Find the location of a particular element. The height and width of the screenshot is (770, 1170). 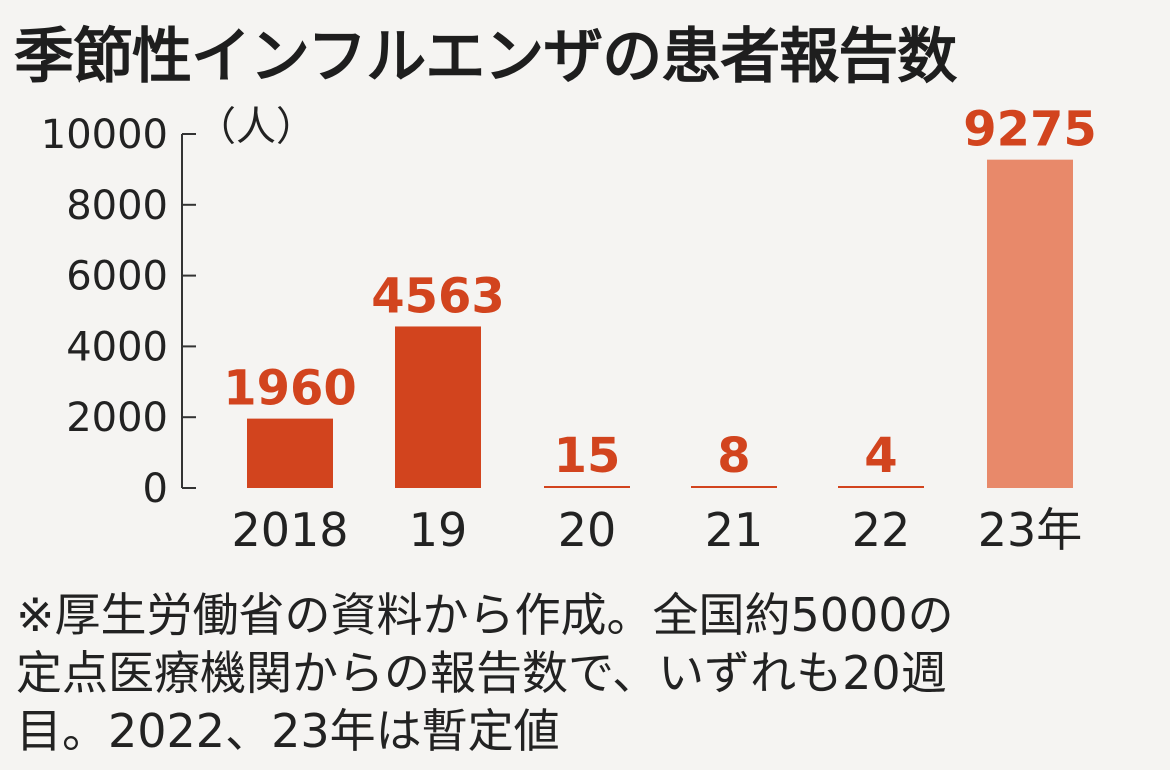

x-category-label: 2018 is located at coordinates (289, 530).